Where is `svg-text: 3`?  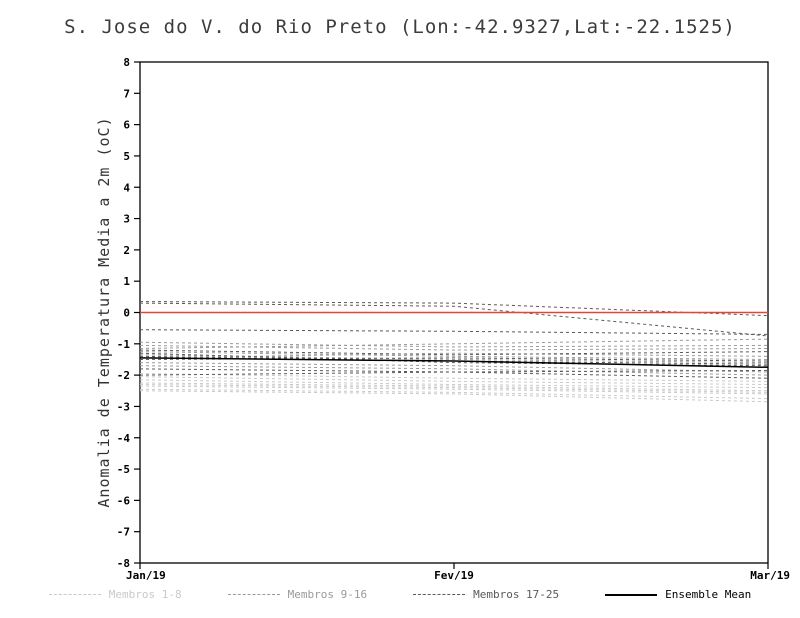
svg-text: 3 is located at coordinates (126, 219).